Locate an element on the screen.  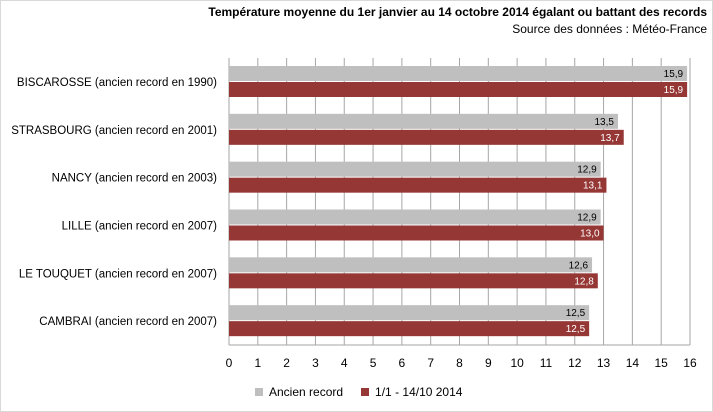
x-tick-label: 6 is located at coordinates (402, 363).